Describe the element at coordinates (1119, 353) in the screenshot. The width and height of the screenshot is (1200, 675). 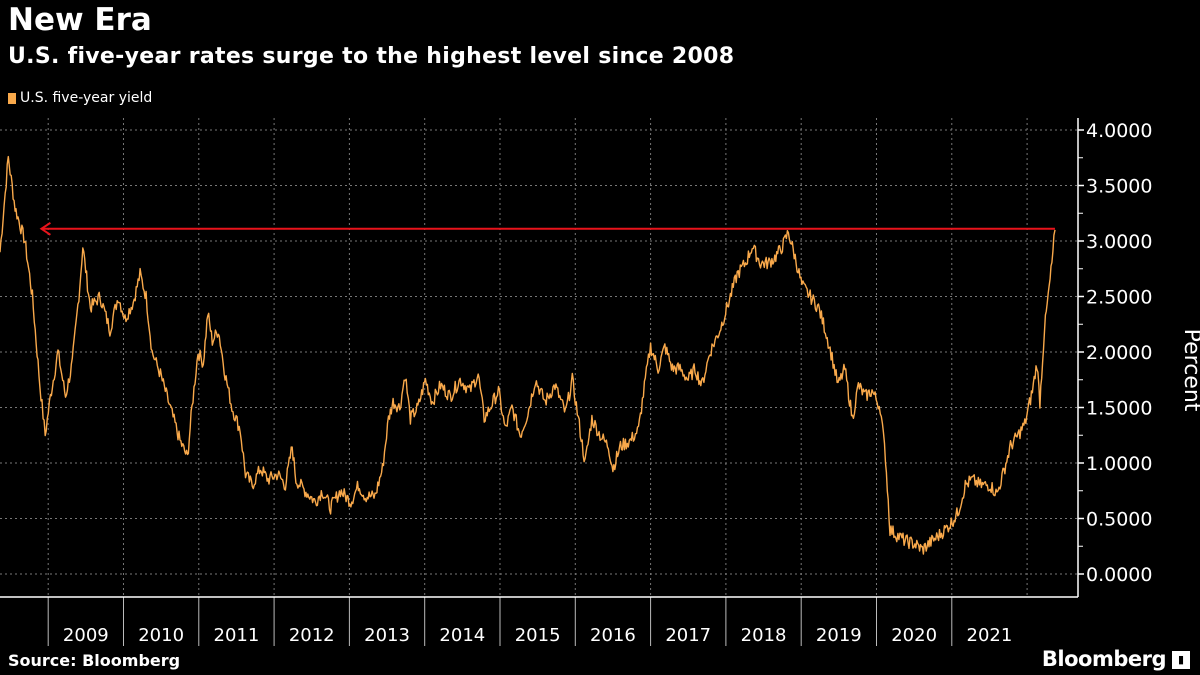
I see `y-tick-label: 2.0000` at that location.